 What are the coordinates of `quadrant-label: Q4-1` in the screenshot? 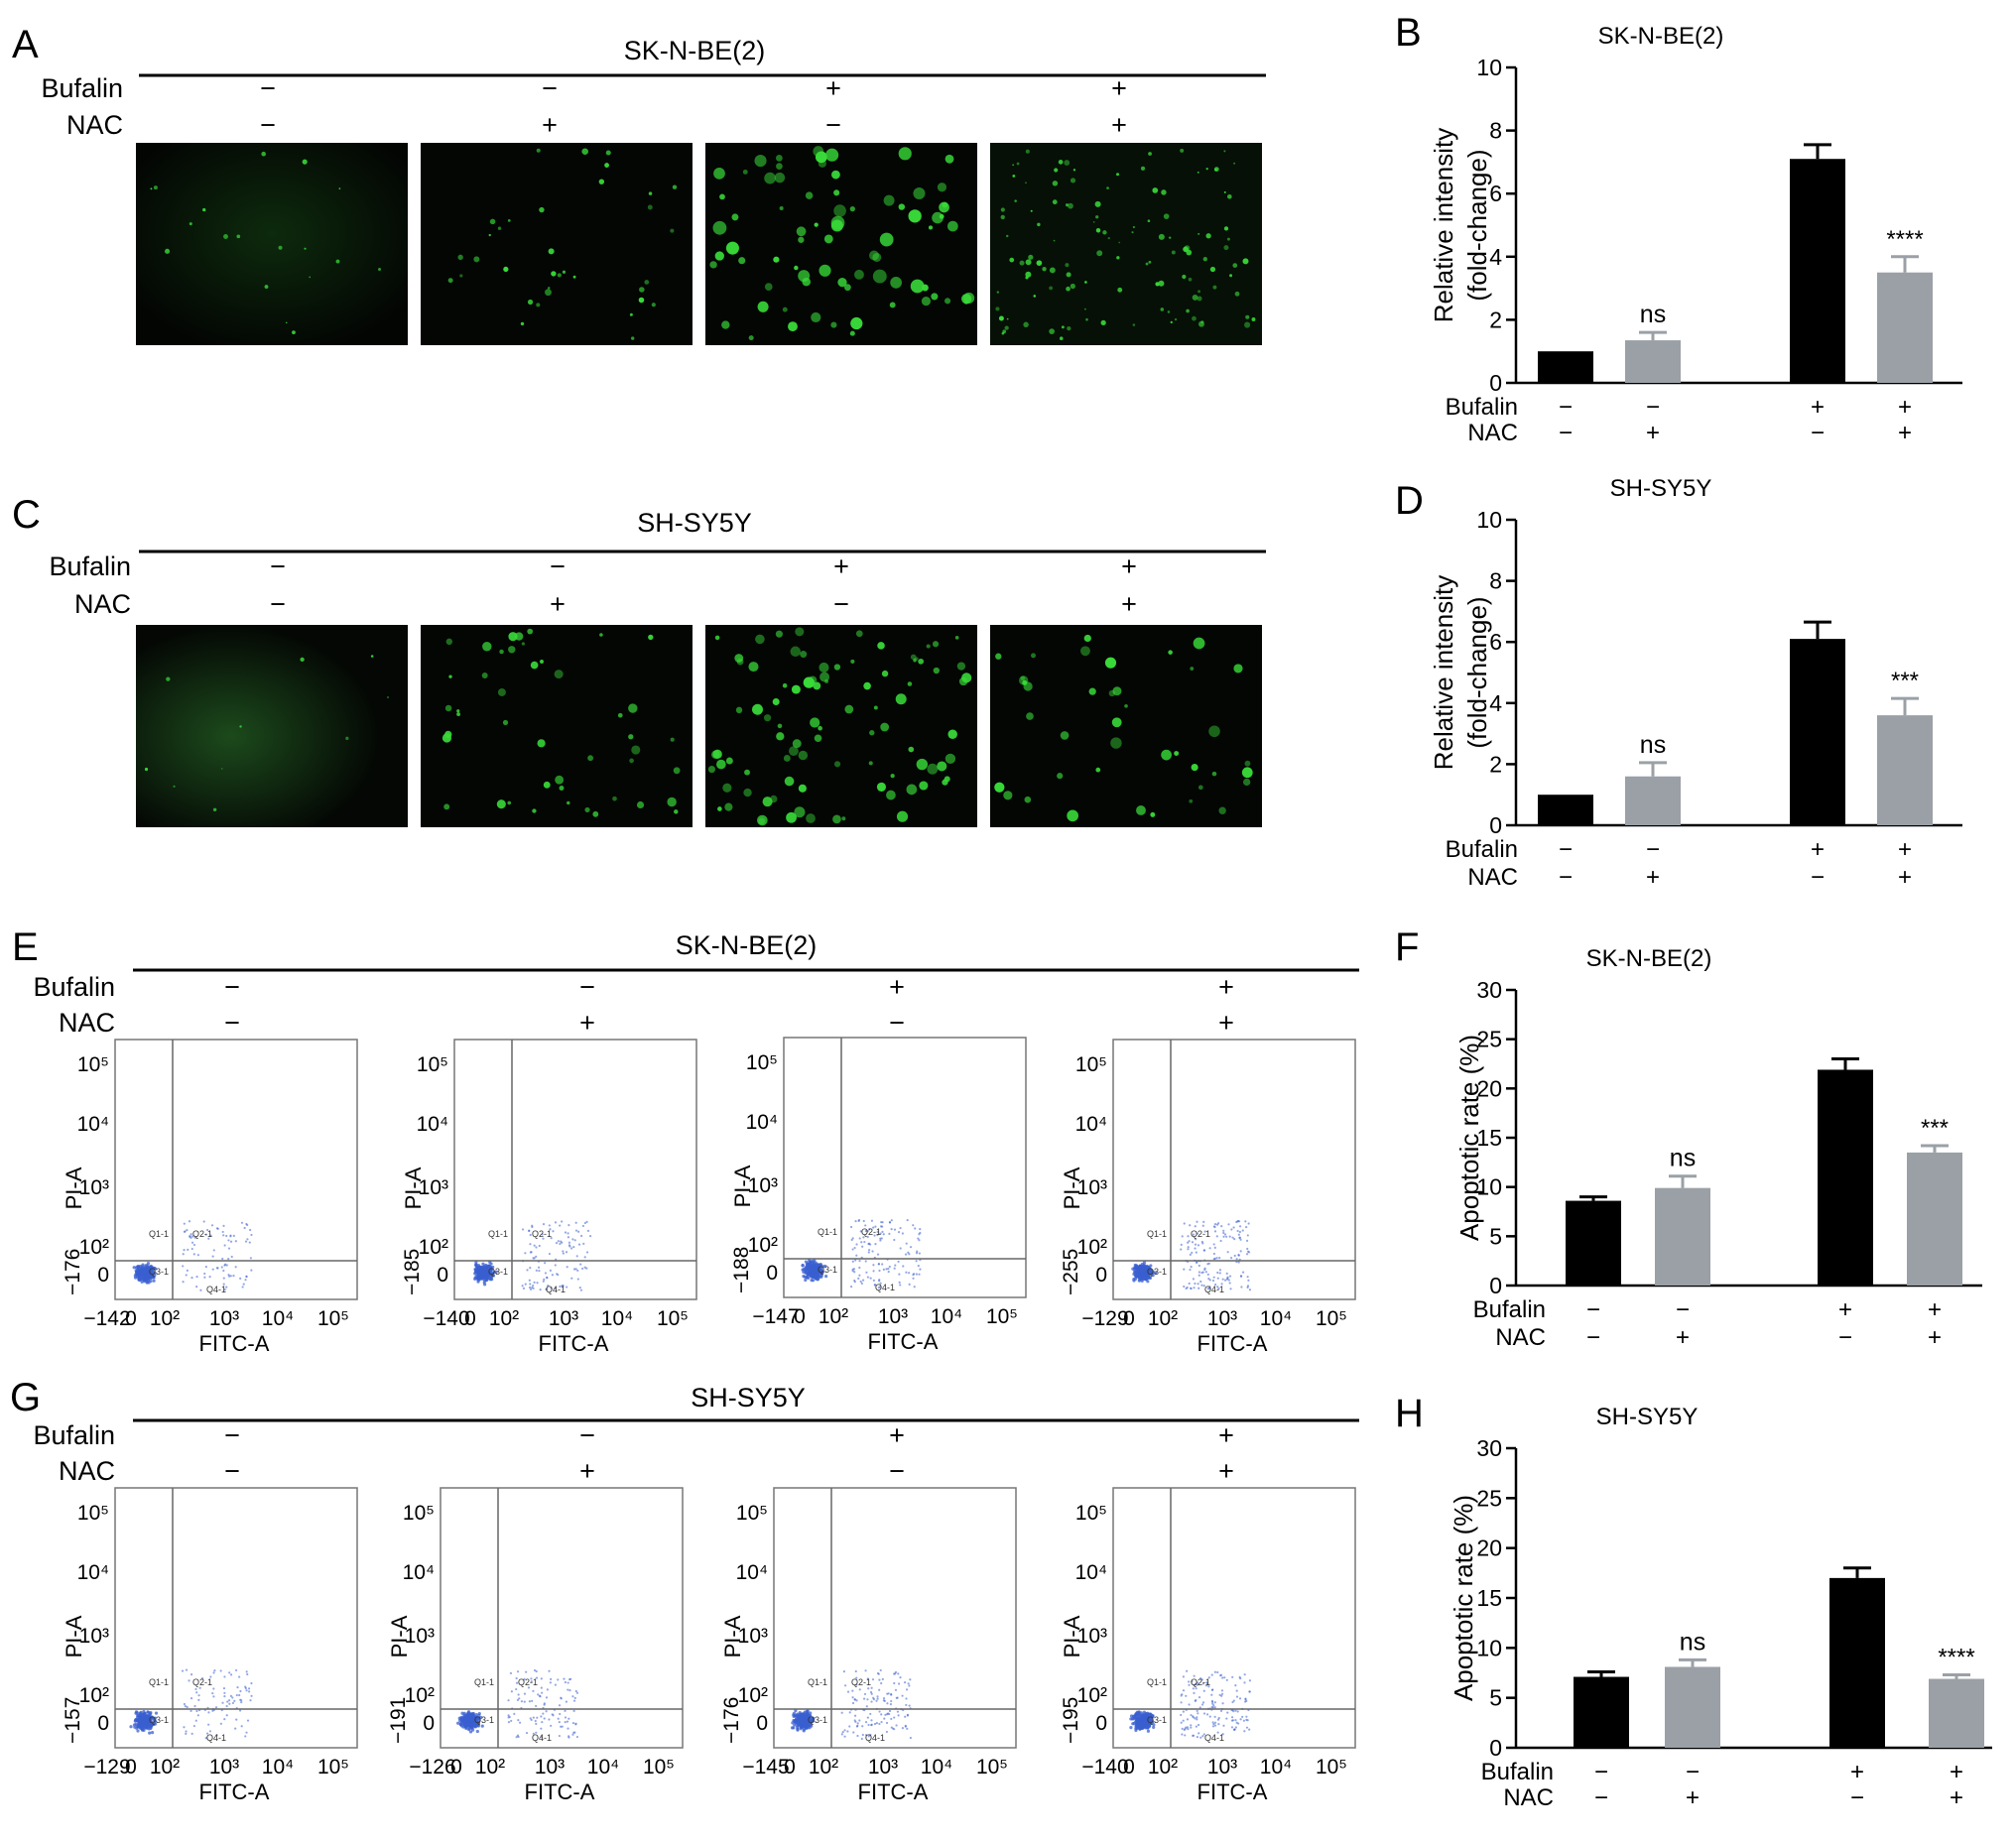 It's located at (885, 1287).